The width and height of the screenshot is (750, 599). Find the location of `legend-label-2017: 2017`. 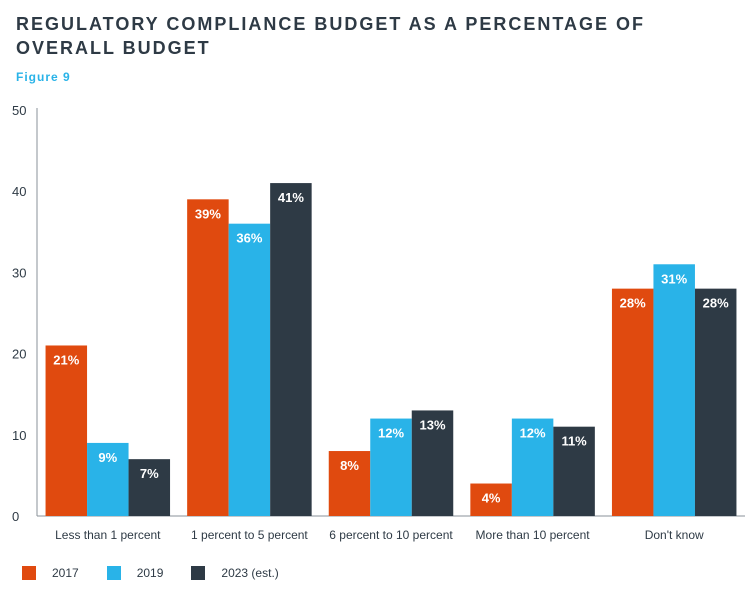

legend-label-2017: 2017 is located at coordinates (65, 573).